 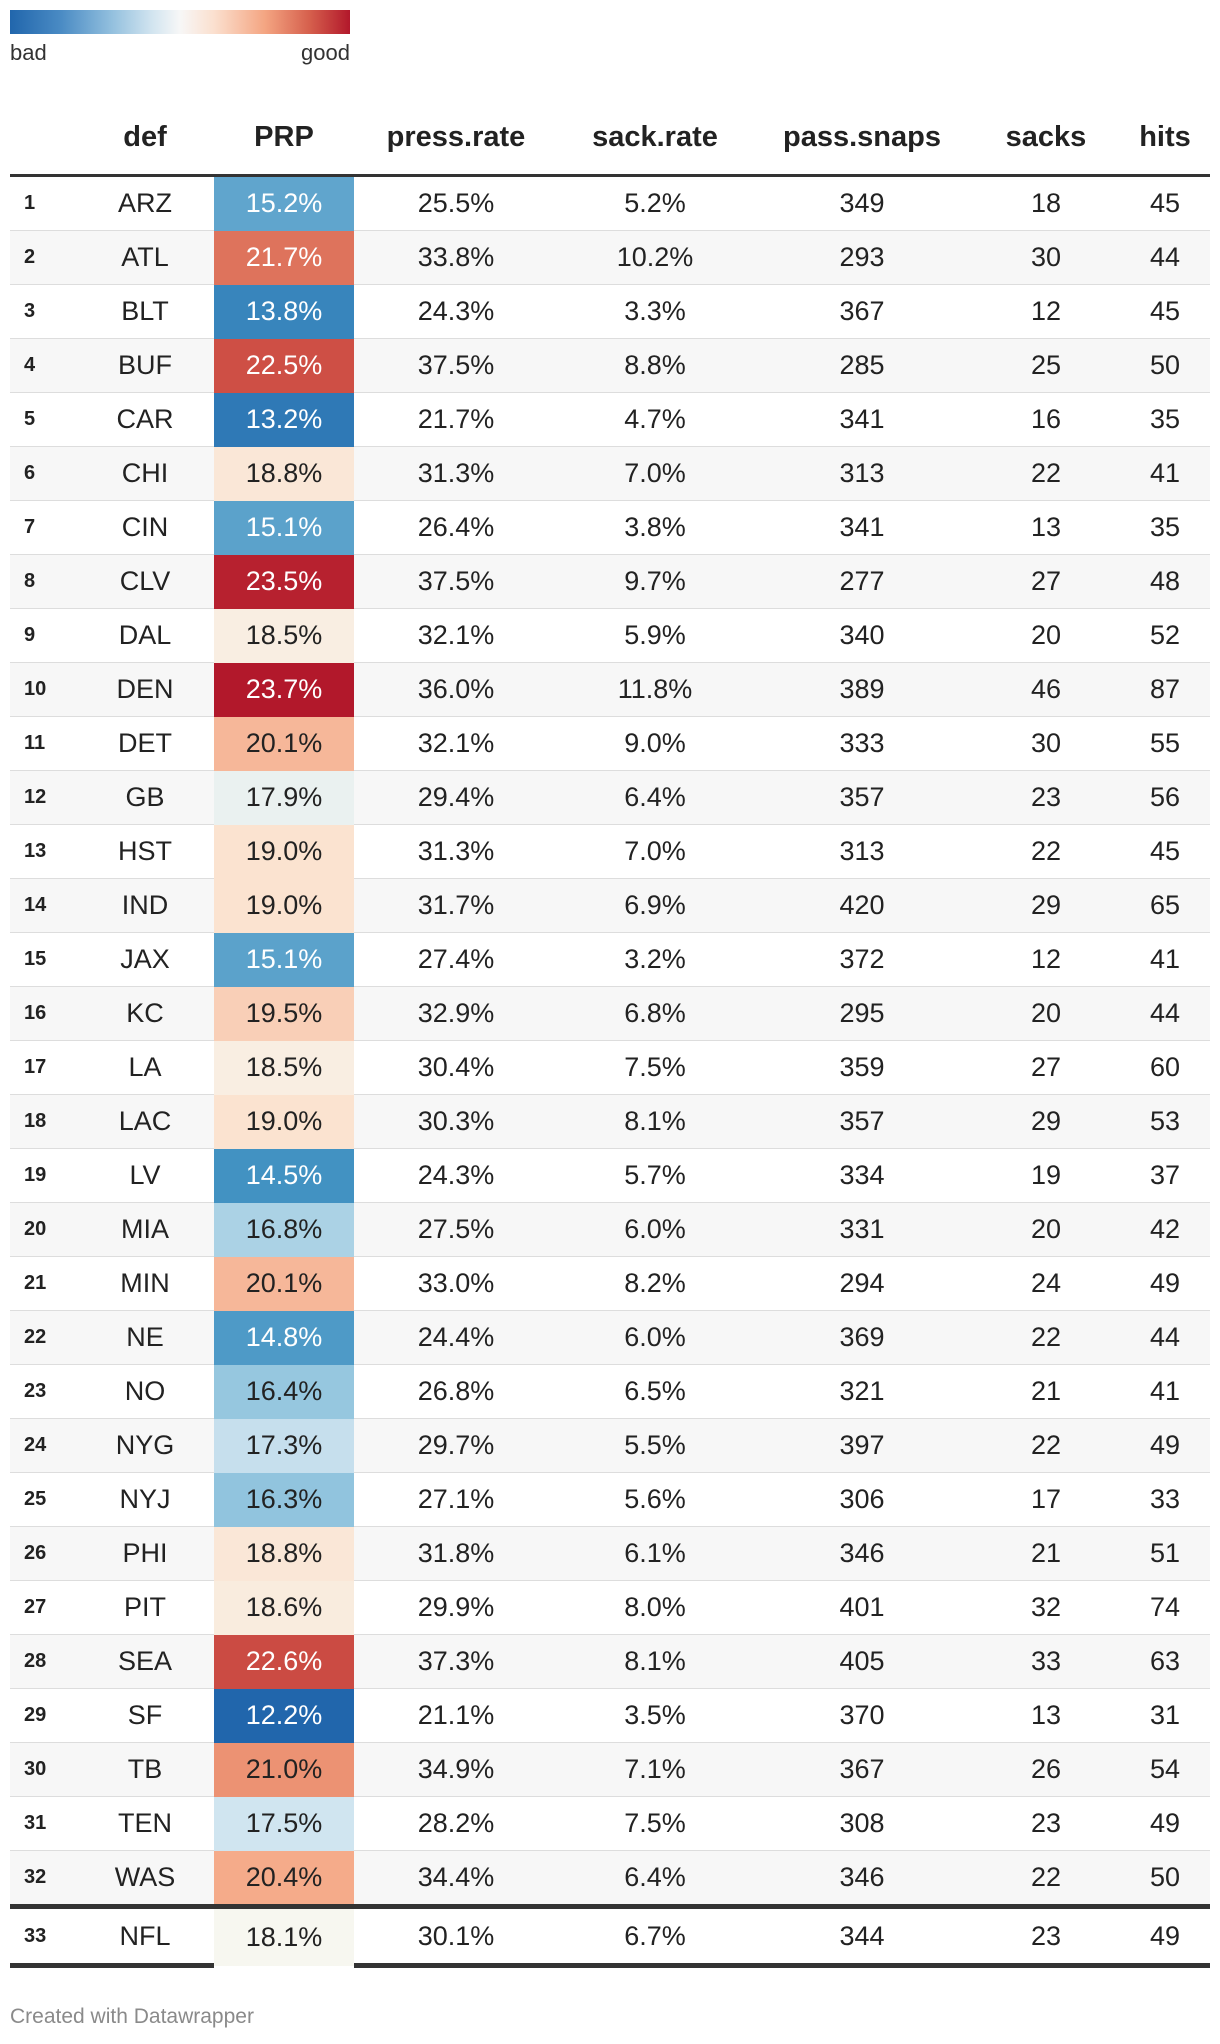 What do you see at coordinates (43, 1607) in the screenshot?
I see `rank: 27` at bounding box center [43, 1607].